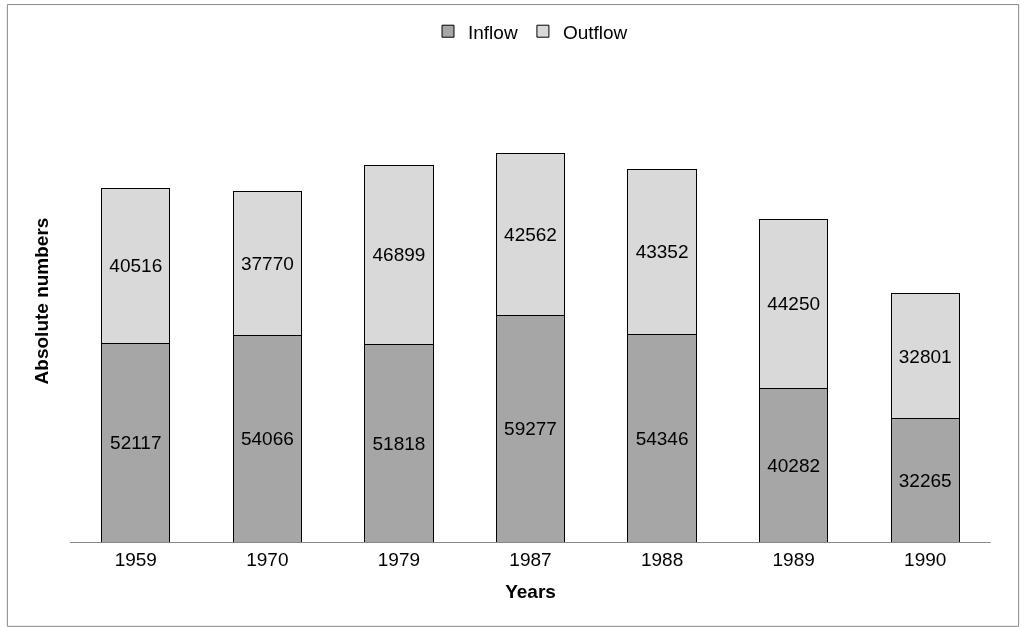  I want to click on x-axis-title: Years, so click(530, 591).